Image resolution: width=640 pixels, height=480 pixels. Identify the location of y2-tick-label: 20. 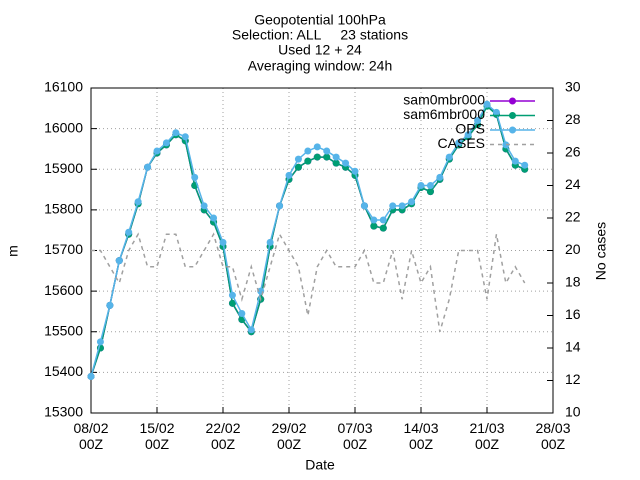
(573, 249).